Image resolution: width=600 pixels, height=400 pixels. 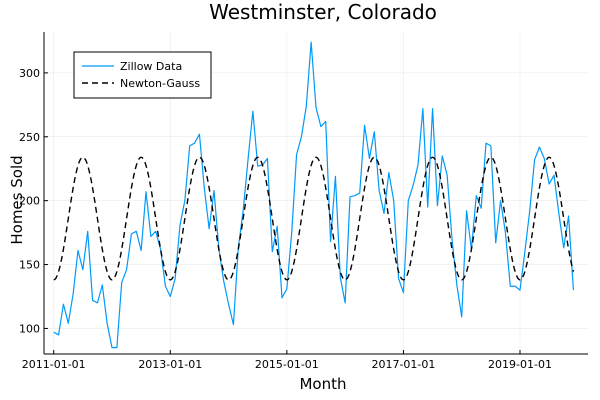 What do you see at coordinates (29, 137) in the screenshot?
I see `y-tick-label: 250` at bounding box center [29, 137].